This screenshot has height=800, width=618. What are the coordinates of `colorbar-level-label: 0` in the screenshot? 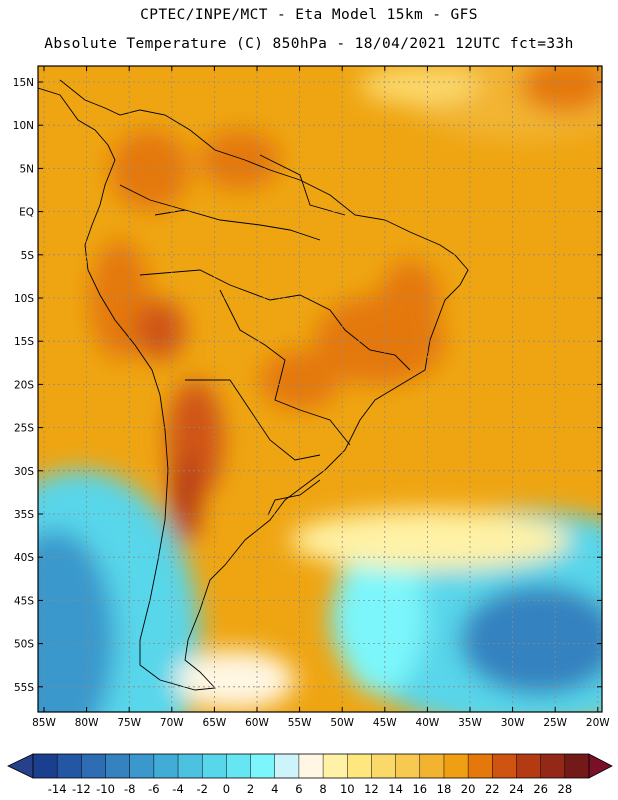 It's located at (226, 789).